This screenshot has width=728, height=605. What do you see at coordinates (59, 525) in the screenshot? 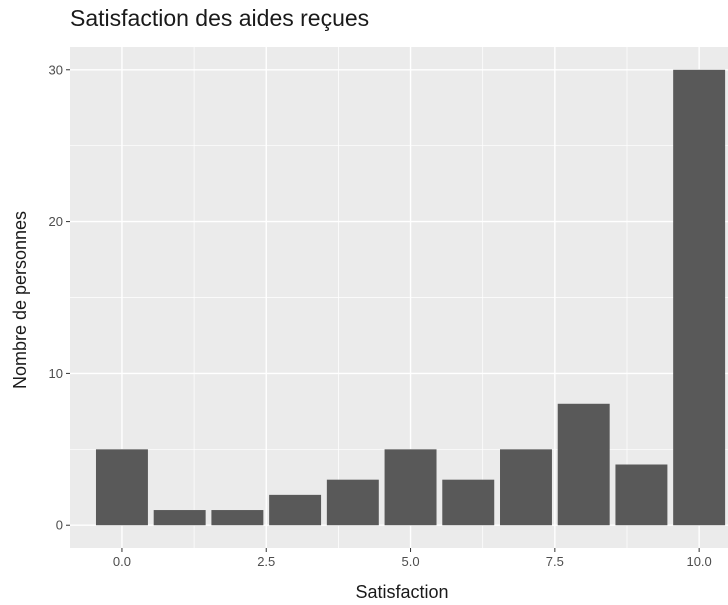
I see `y-tick-label: 0` at bounding box center [59, 525].